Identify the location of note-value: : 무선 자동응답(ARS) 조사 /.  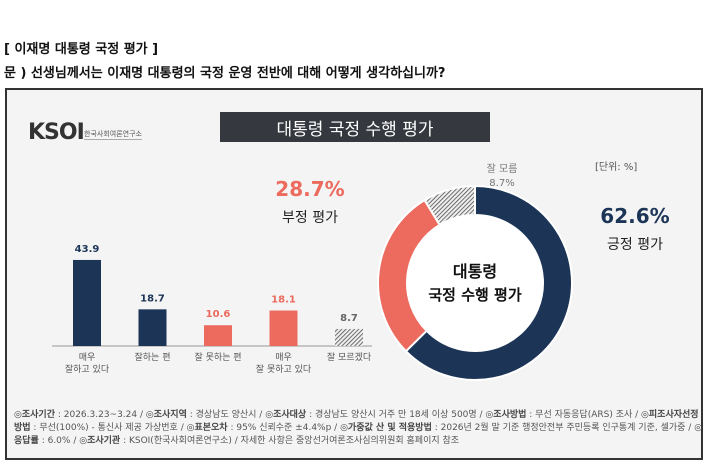
(584, 415).